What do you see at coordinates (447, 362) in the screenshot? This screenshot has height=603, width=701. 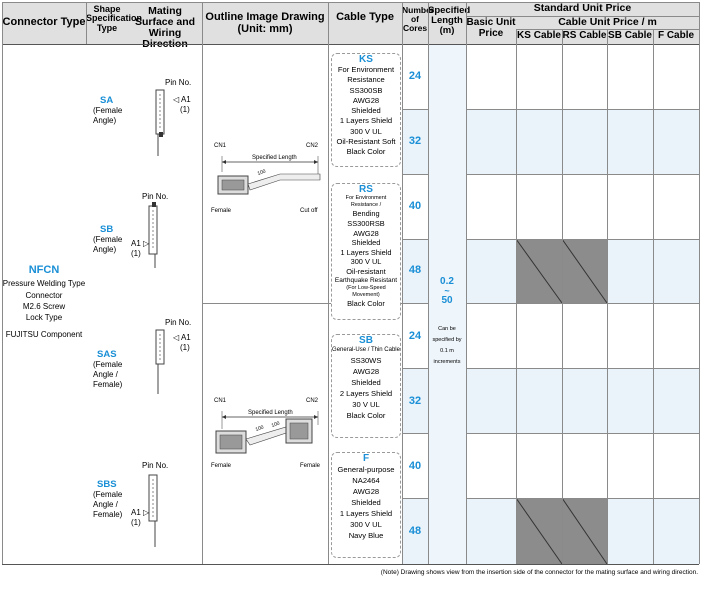 I see `length-note: increments` at bounding box center [447, 362].